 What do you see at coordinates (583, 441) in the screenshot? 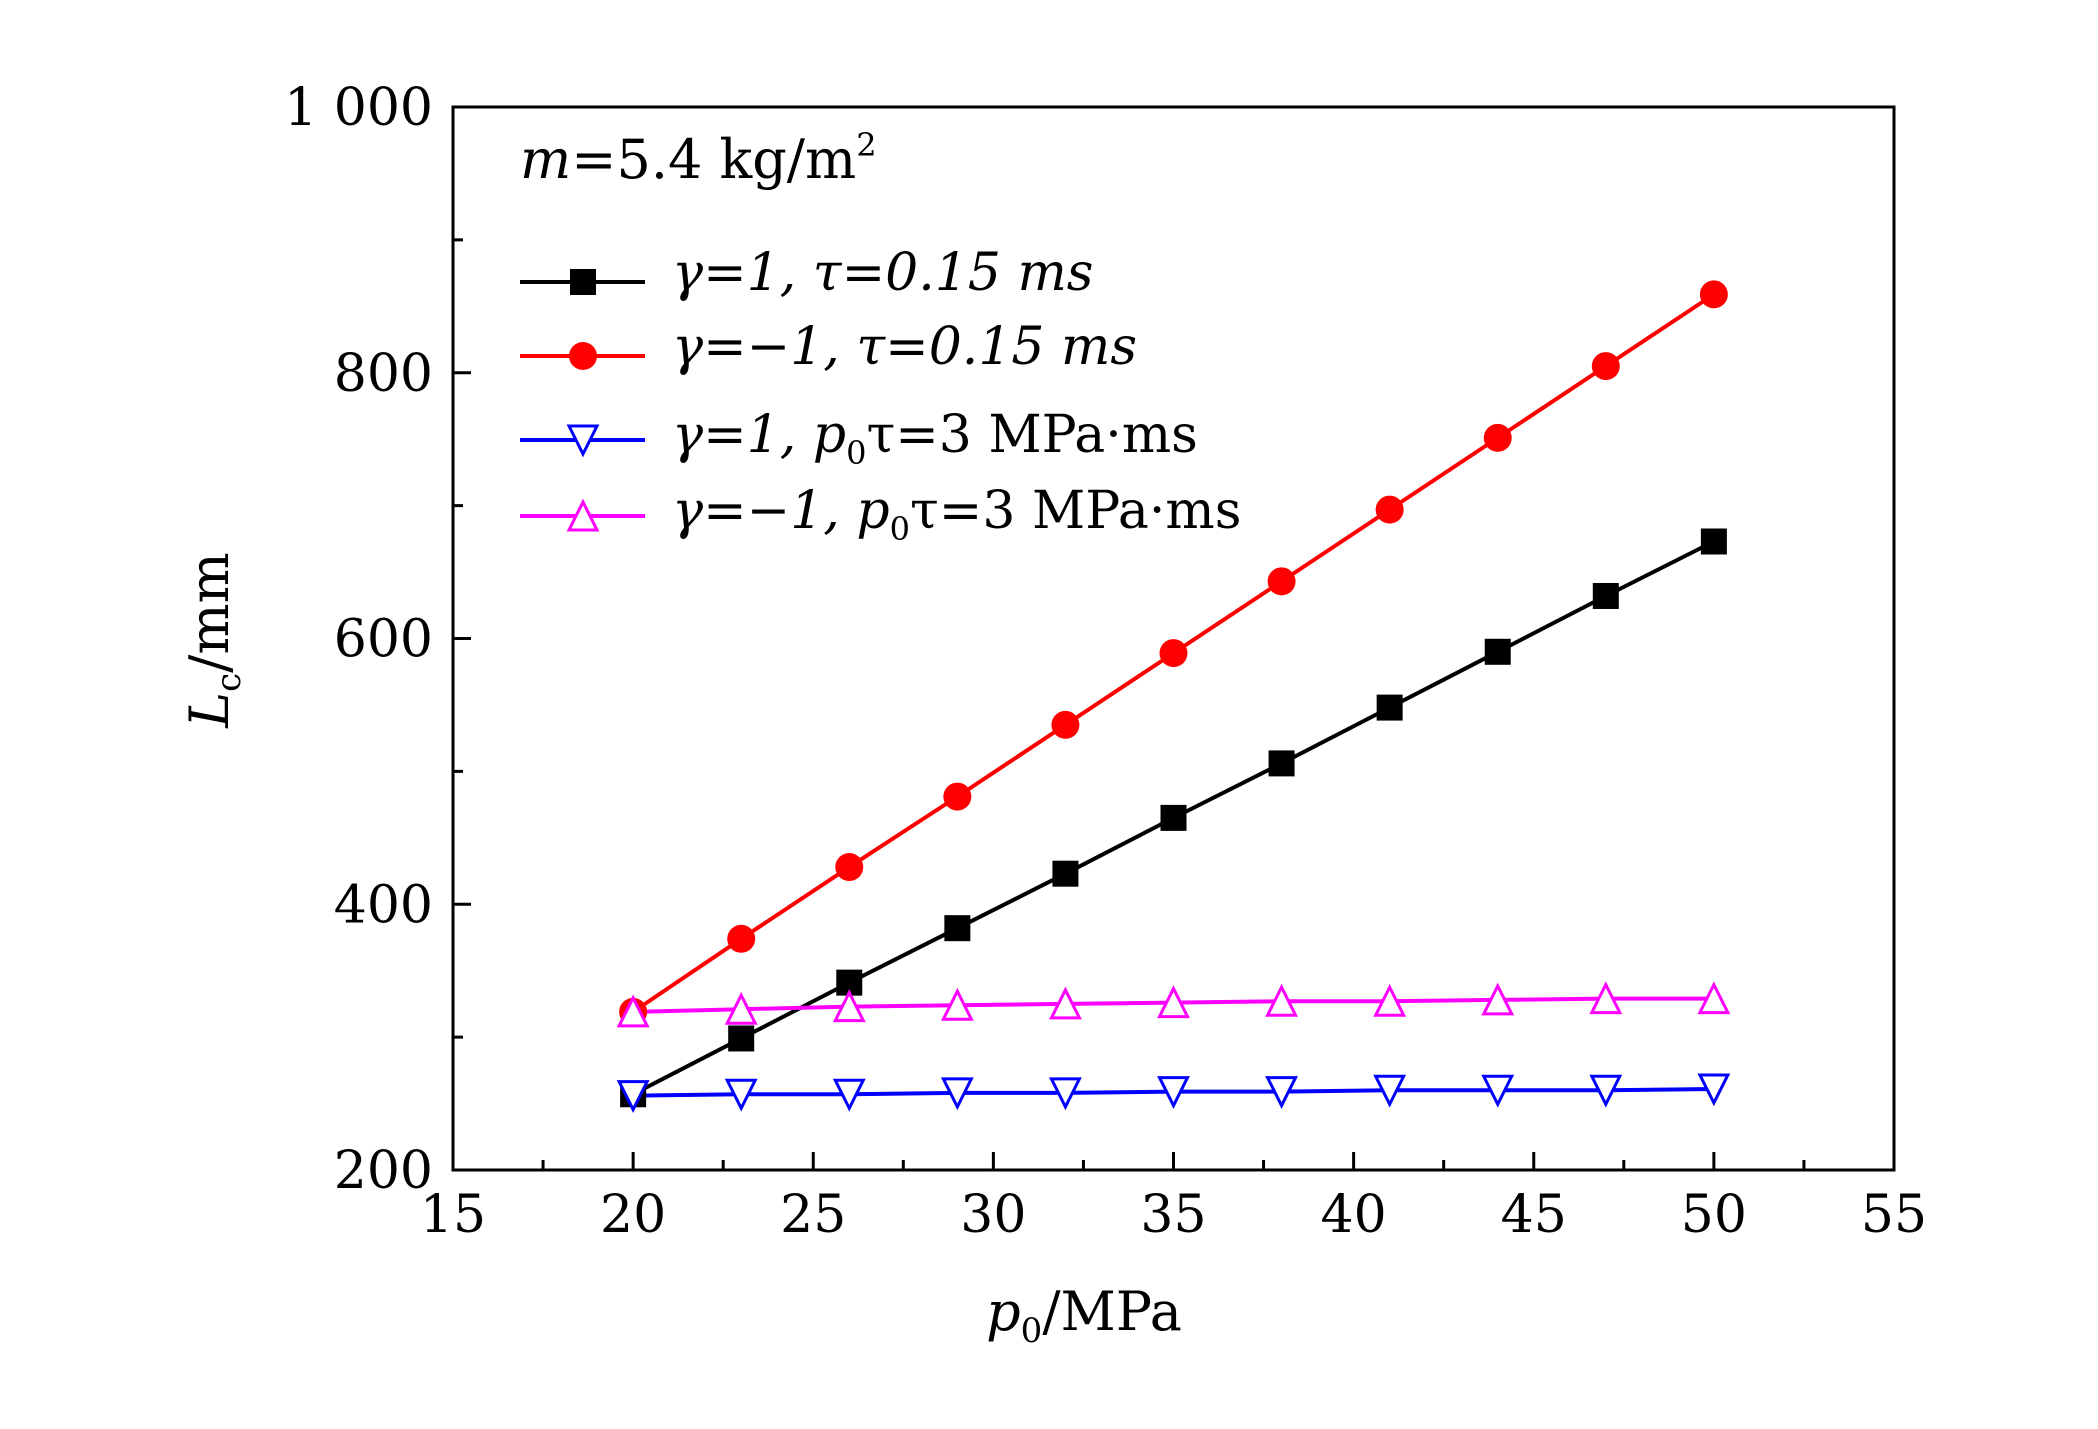
I see `legend-marker-s3` at bounding box center [583, 441].